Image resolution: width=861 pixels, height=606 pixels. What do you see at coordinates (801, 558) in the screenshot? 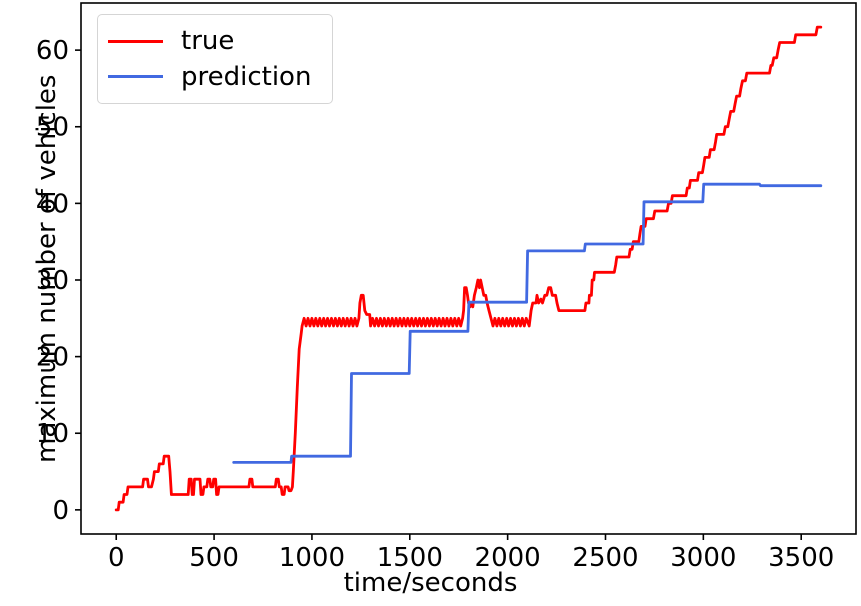
I see `x-tick-label: 3500` at bounding box center [801, 558].